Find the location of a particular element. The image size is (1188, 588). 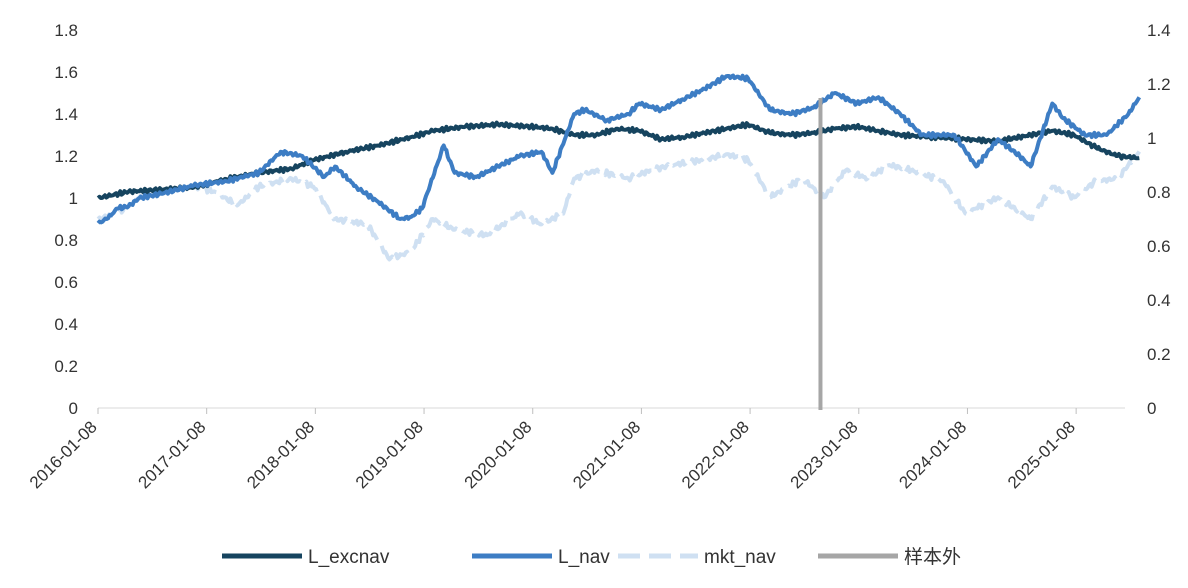

y-right-tick-label: 0 is located at coordinates (1151, 408).